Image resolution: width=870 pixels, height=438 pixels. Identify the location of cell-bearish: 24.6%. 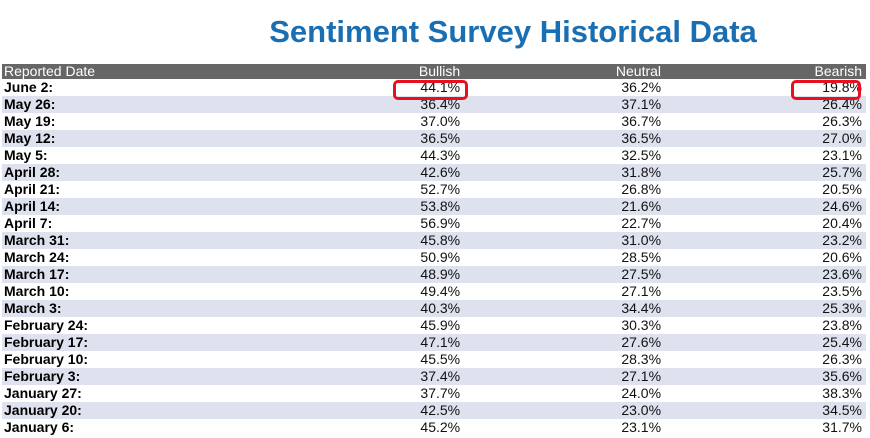
(765, 206).